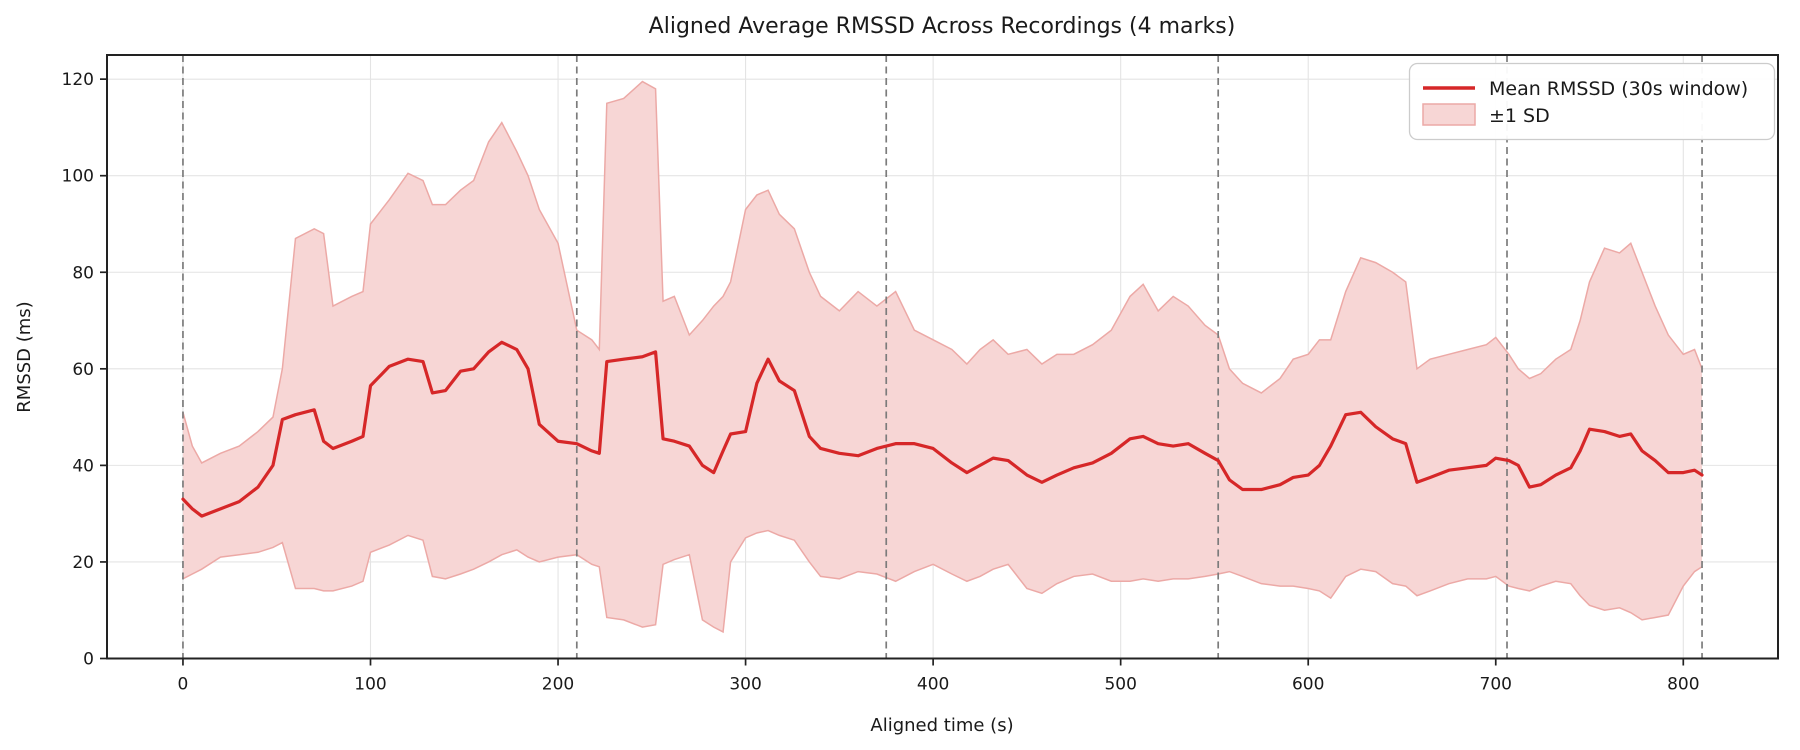 This screenshot has height=750, width=1800. What do you see at coordinates (933, 685) in the screenshot?
I see `x-tick-label: 400` at bounding box center [933, 685].